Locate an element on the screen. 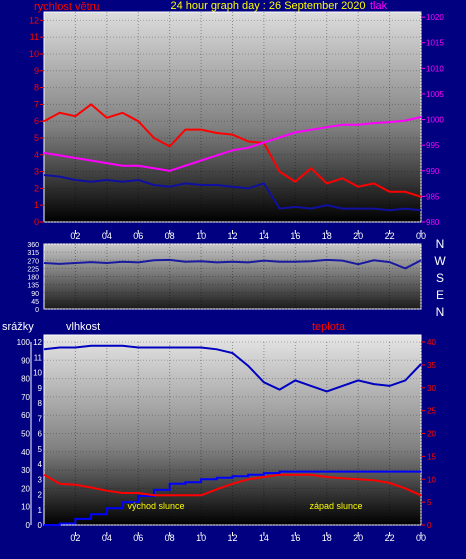 Image resolution: width=466 pixels, height=559 pixels. temperature-tick-label: 15 is located at coordinates (431, 456).